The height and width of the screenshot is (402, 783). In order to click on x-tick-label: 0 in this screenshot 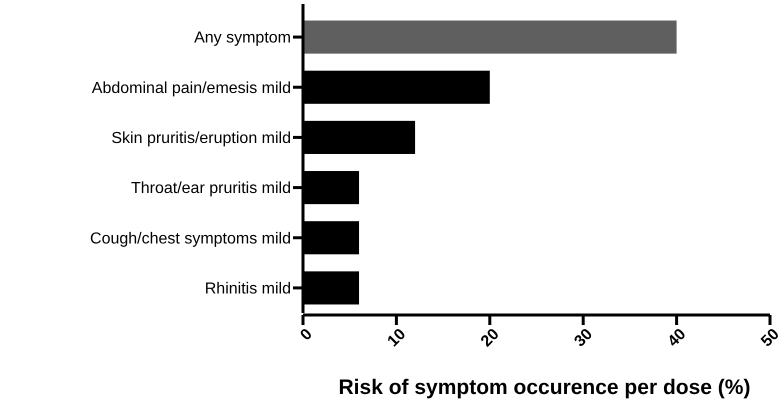, I will do `click(306, 335)`.